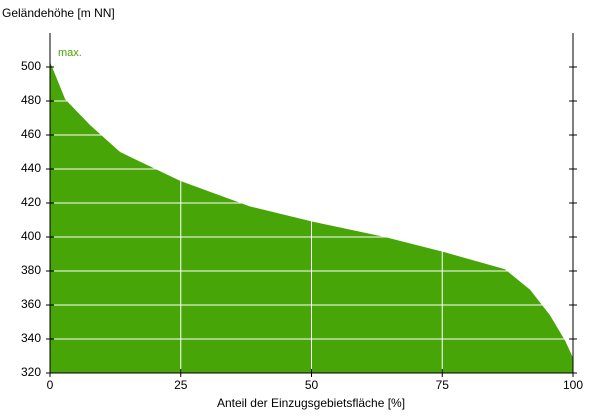 The width and height of the screenshot is (600, 420). Describe the element at coordinates (70, 53) in the screenshot. I see `annotation: max.` at that location.